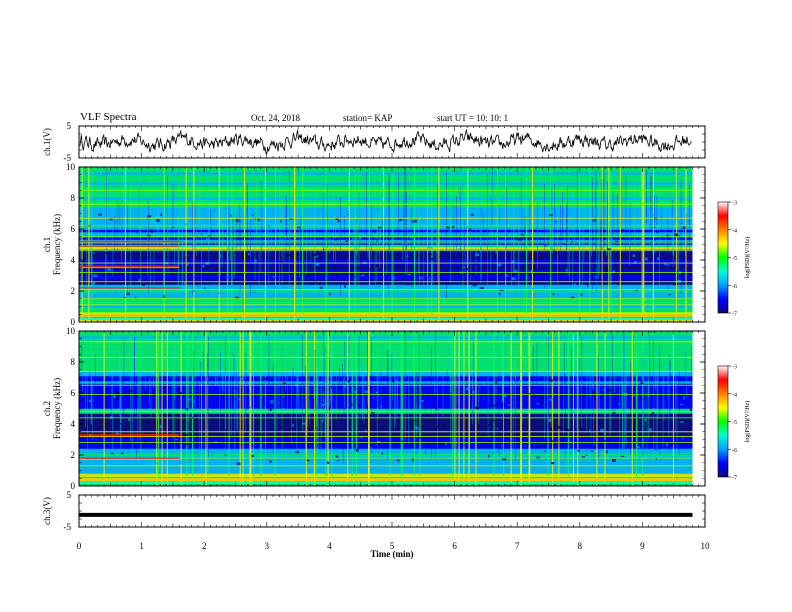 The image size is (792, 612). What do you see at coordinates (73, 229) in the screenshot?
I see `y-tick-label: 6` at bounding box center [73, 229].